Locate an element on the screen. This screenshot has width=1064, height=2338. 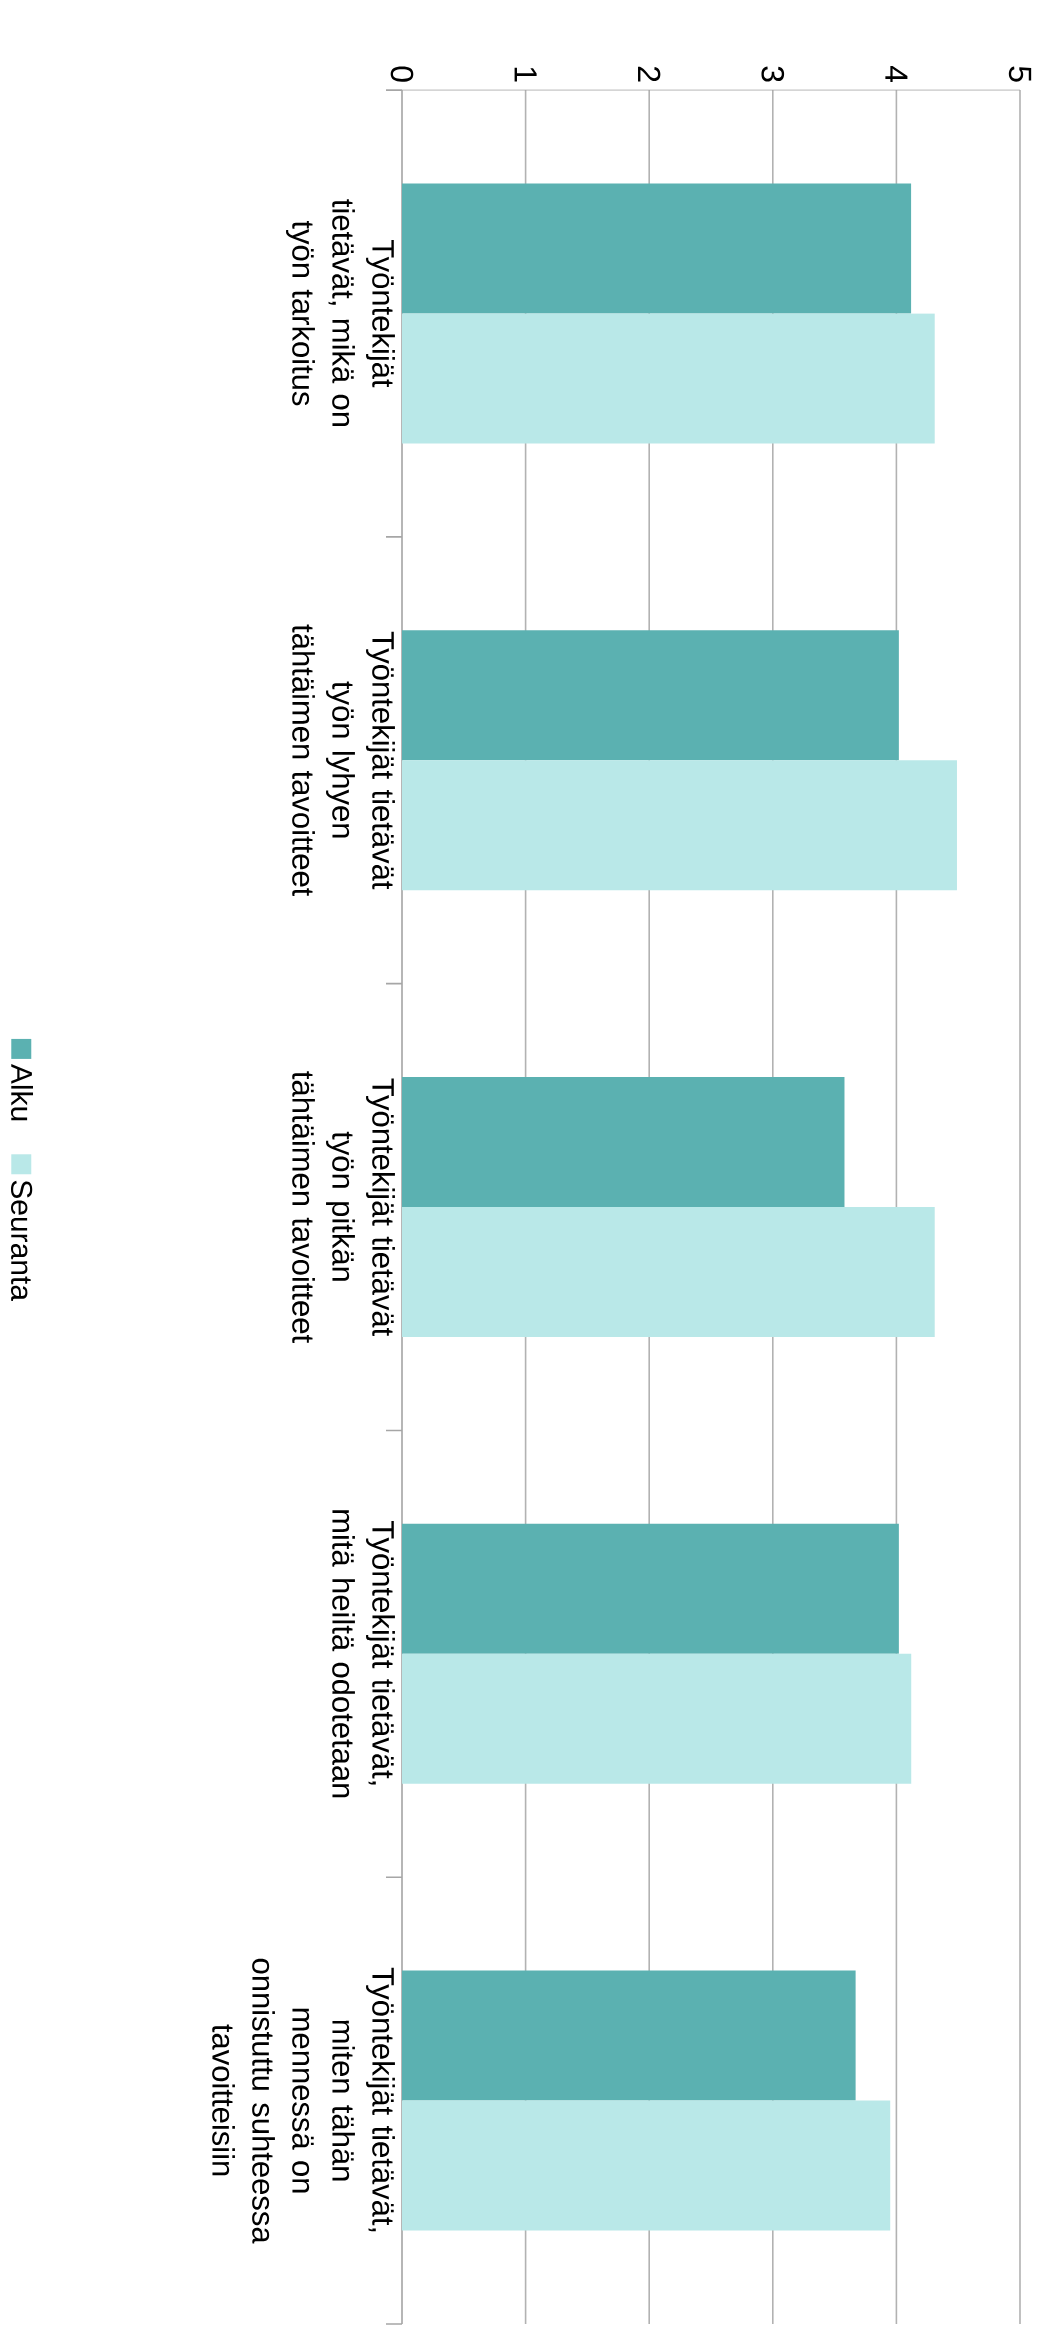
x-tick-label: 0 is located at coordinates (402, 74).